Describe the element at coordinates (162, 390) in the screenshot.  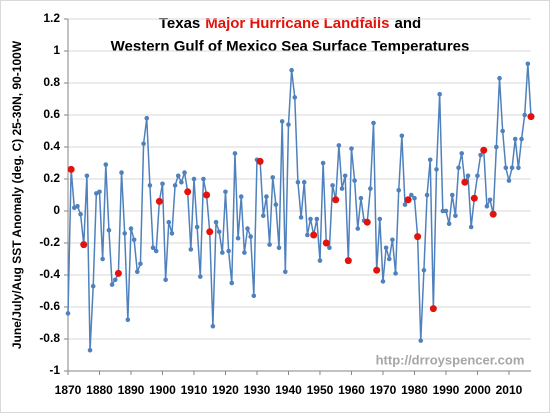
I see `x-tick-label: 1900` at that location.